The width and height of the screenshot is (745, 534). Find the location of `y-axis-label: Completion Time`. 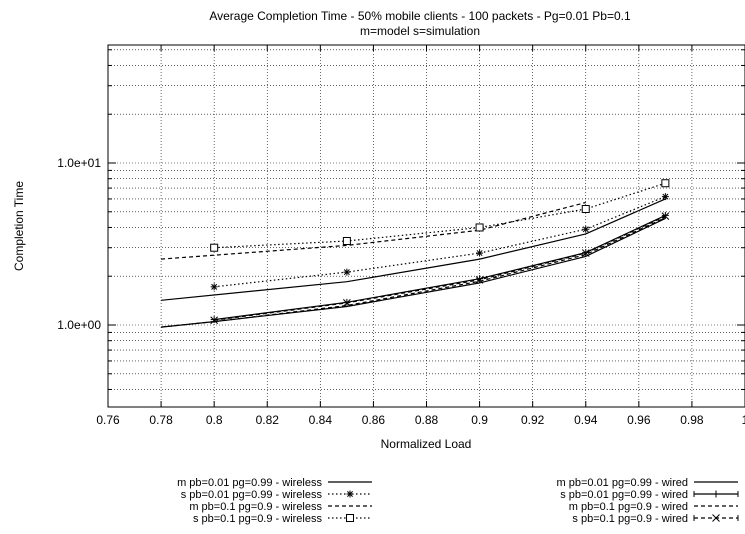

y-axis-label: Completion Time is located at coordinates (19, 226).